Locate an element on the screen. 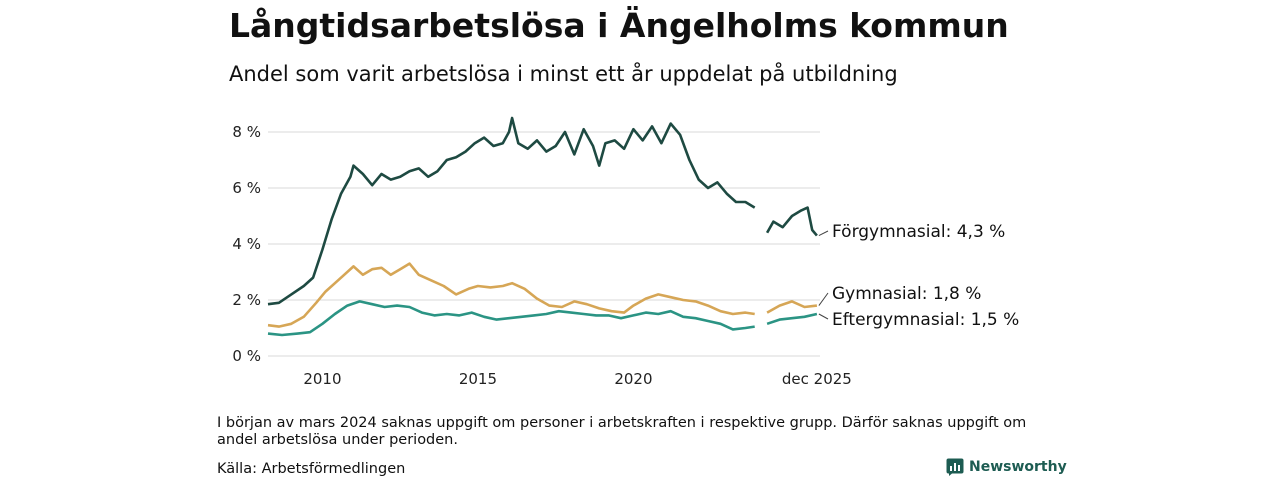  source-text: Källa: Arbetsförmedlingen is located at coordinates (311, 469).